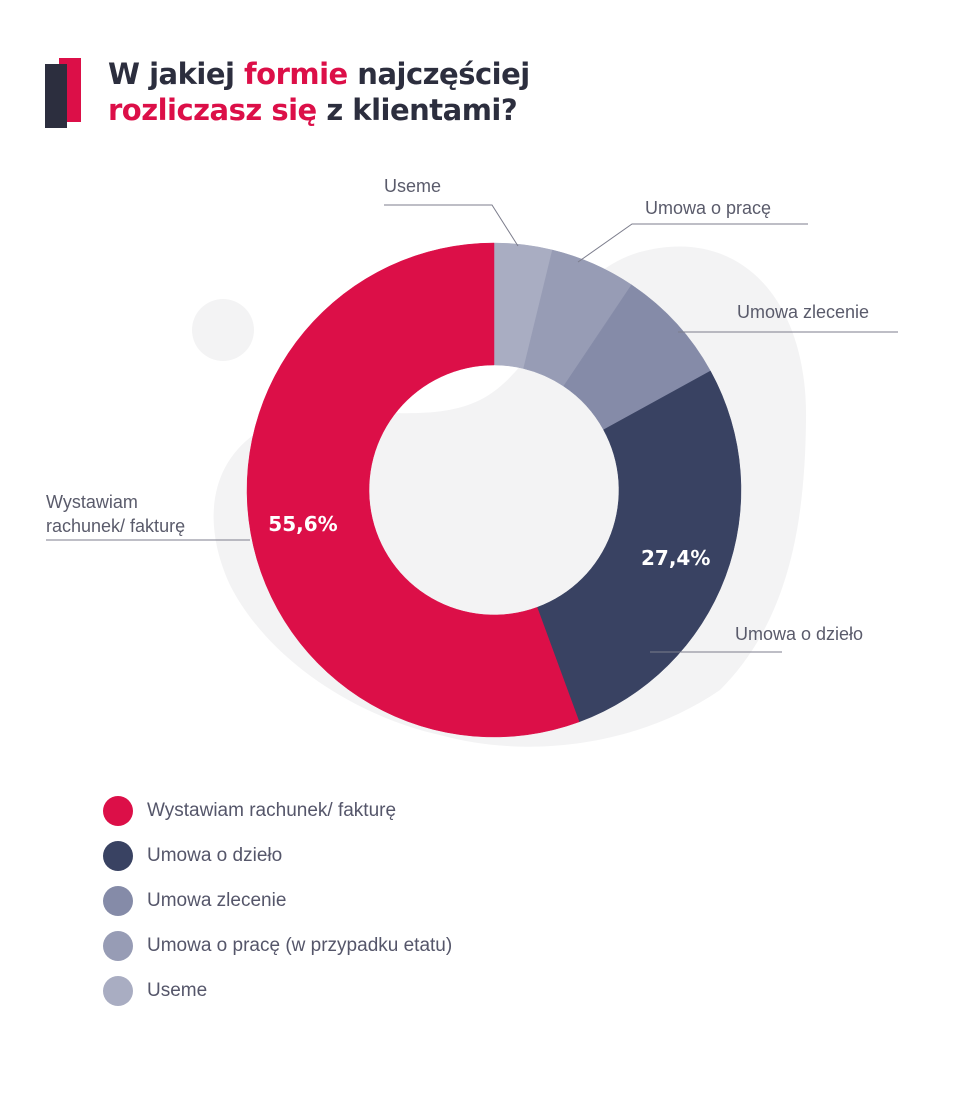 The height and width of the screenshot is (1097, 964). What do you see at coordinates (296, 74) in the screenshot?
I see `title-accent-1: formie` at bounding box center [296, 74].